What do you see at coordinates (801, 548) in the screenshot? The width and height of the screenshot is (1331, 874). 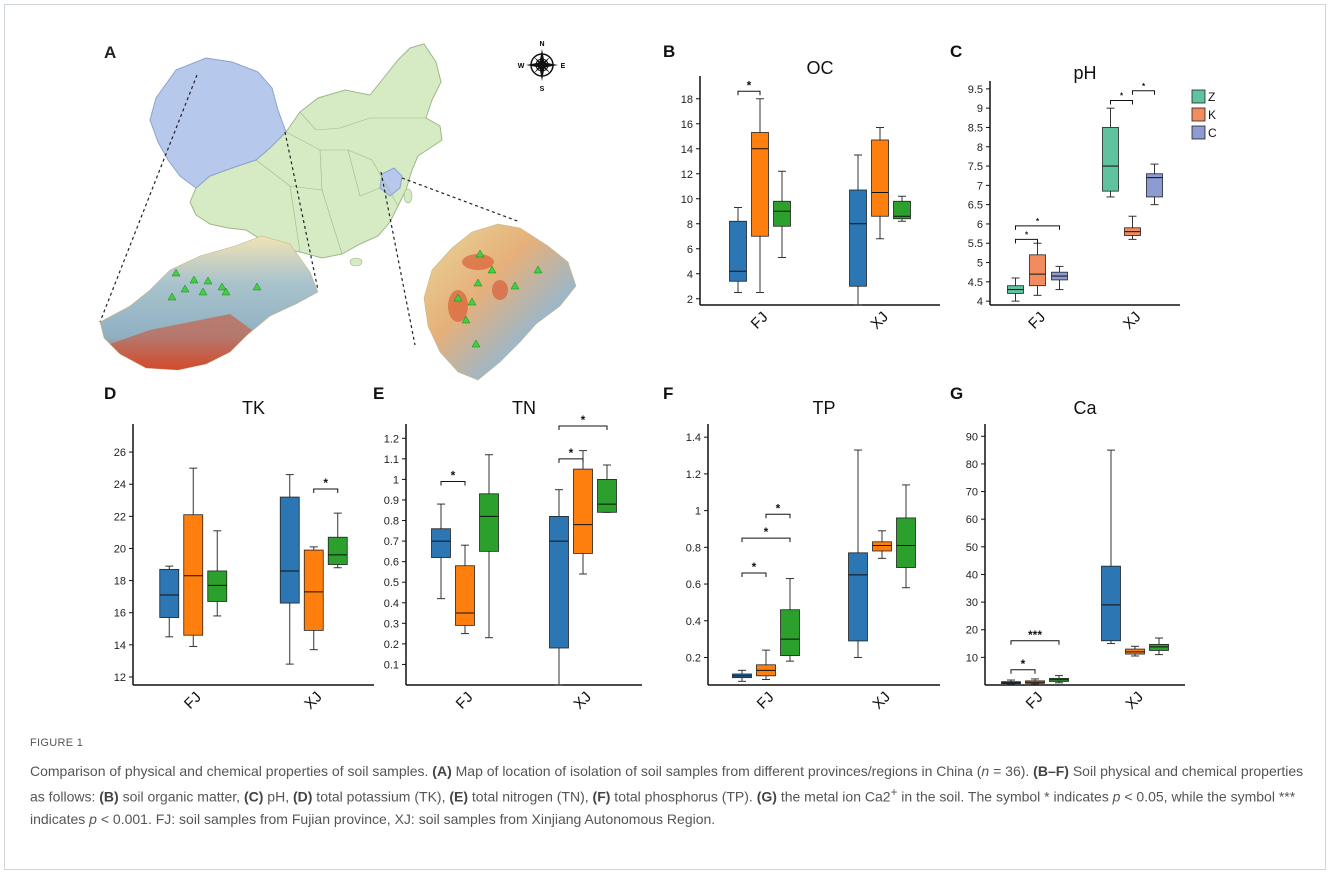 I see `chart-f: F TP 0.2 0.4 0.6 0.8 1 1.2 1.4 FJ XJ * * *` at bounding box center [801, 548].